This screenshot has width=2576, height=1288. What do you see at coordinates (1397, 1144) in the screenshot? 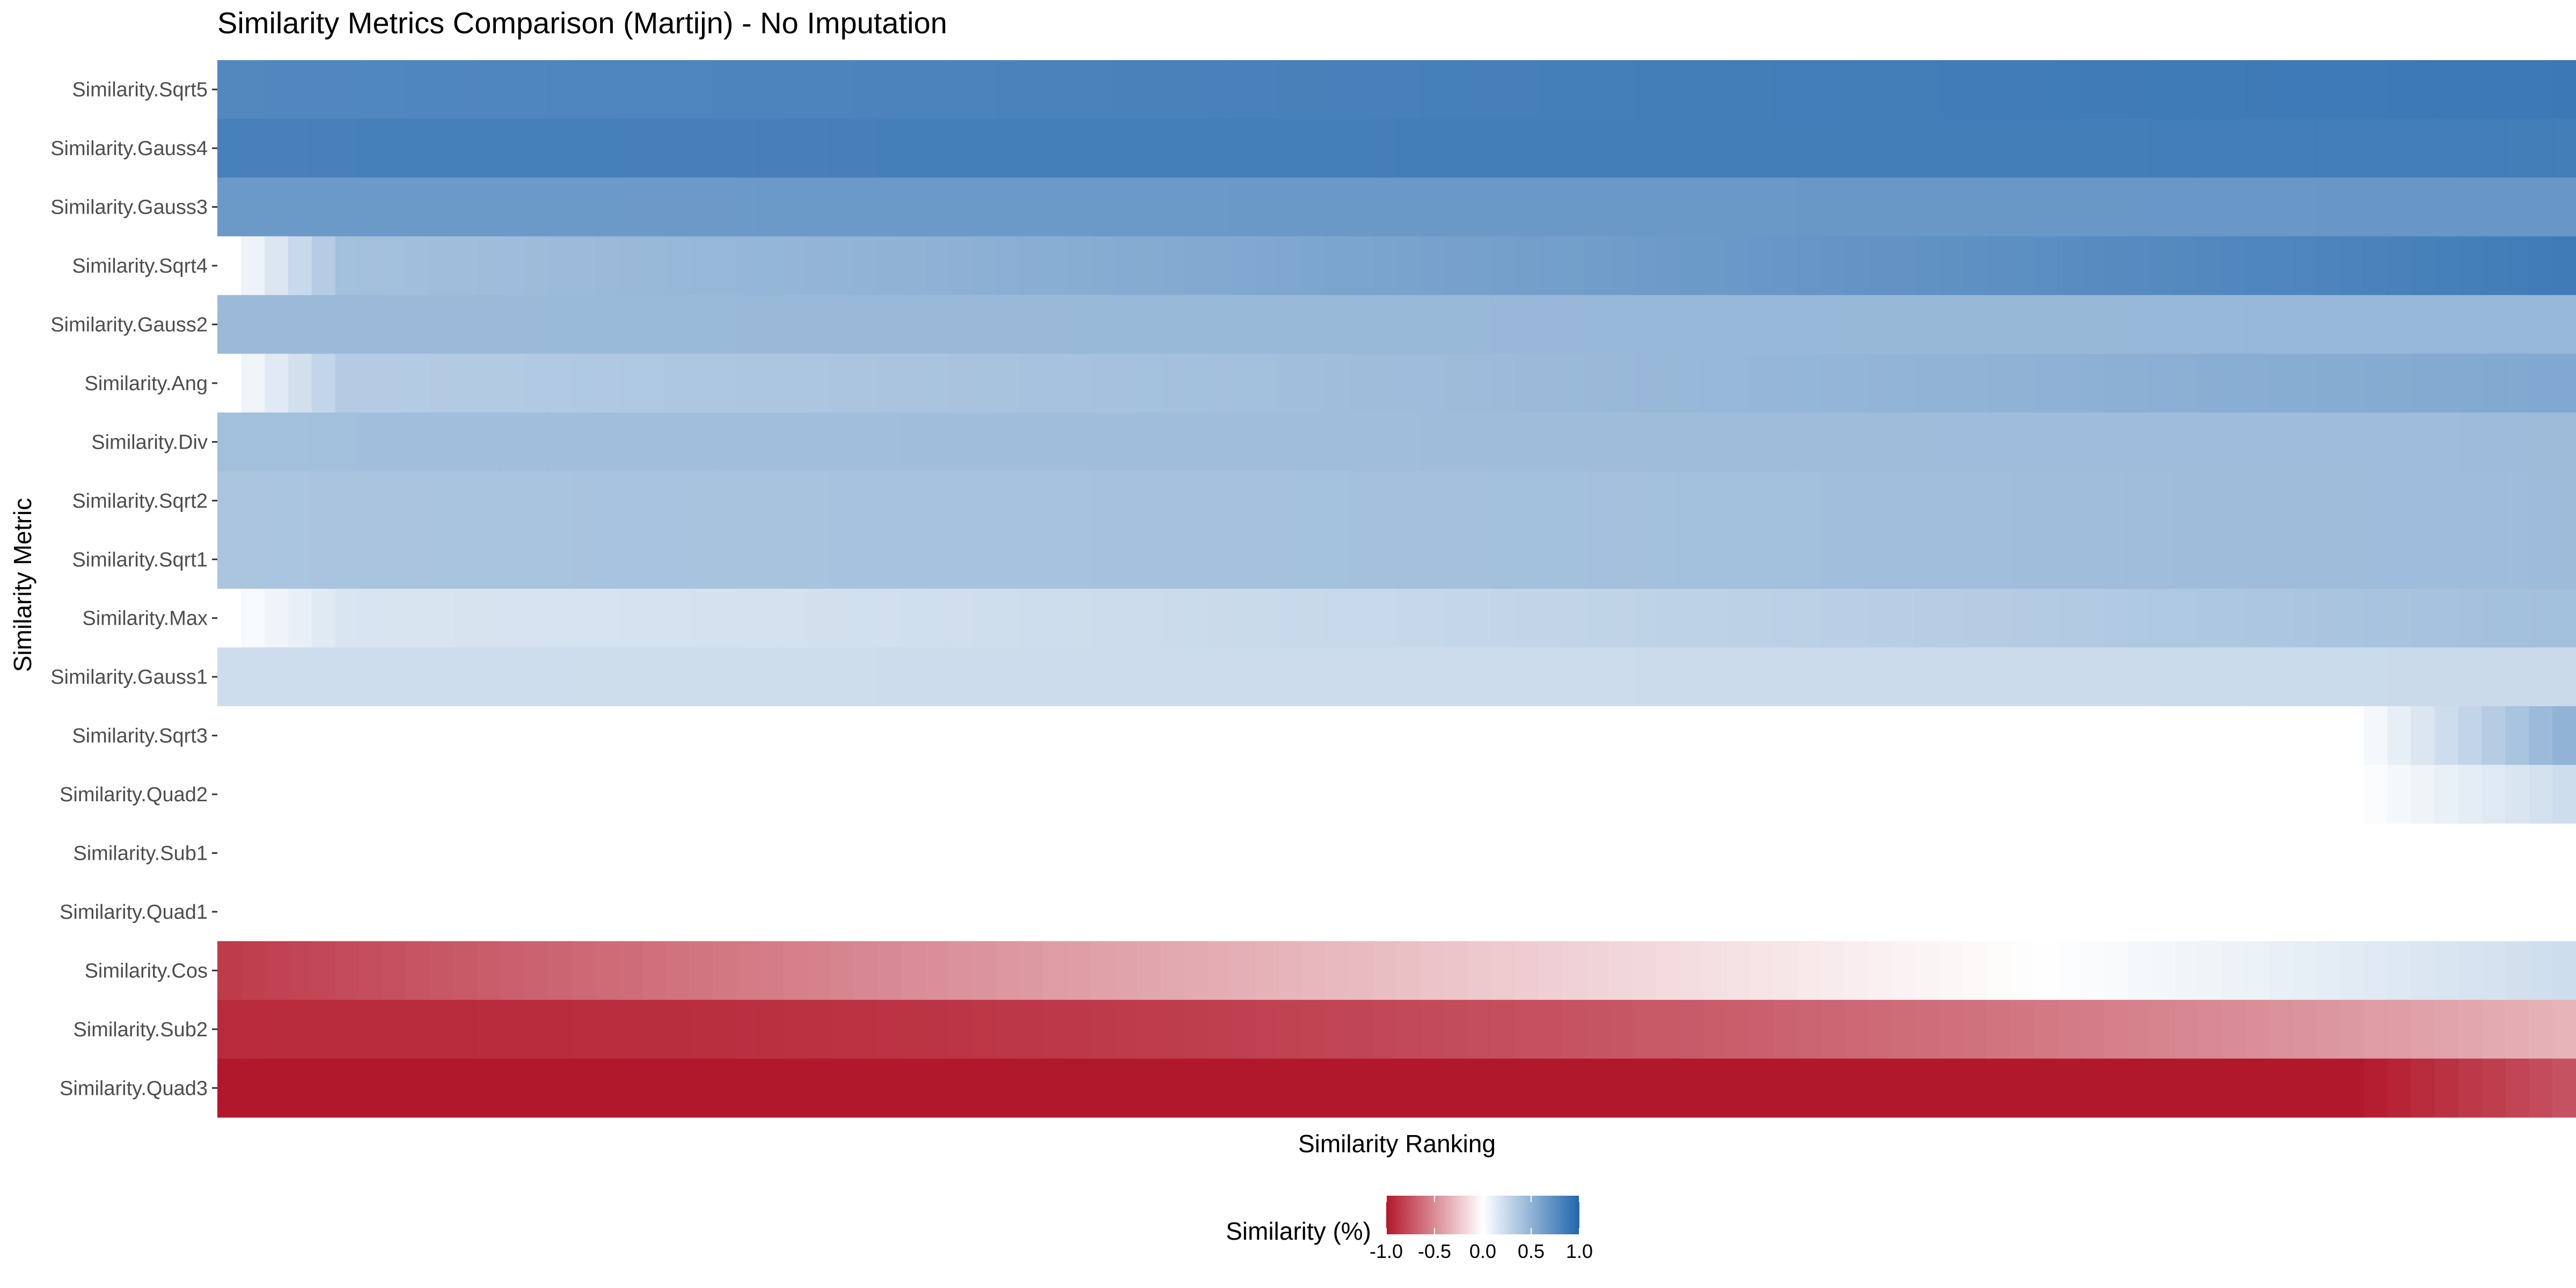
I see `x-axis-title: Similarity Ranking` at bounding box center [1397, 1144].